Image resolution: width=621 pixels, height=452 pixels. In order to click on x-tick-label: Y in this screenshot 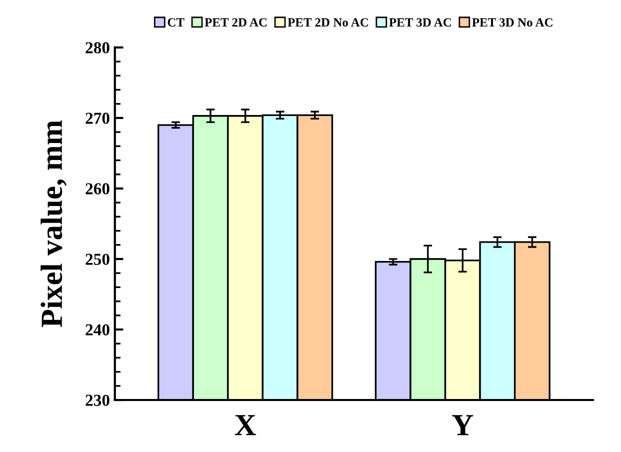, I will do `click(463, 425)`.